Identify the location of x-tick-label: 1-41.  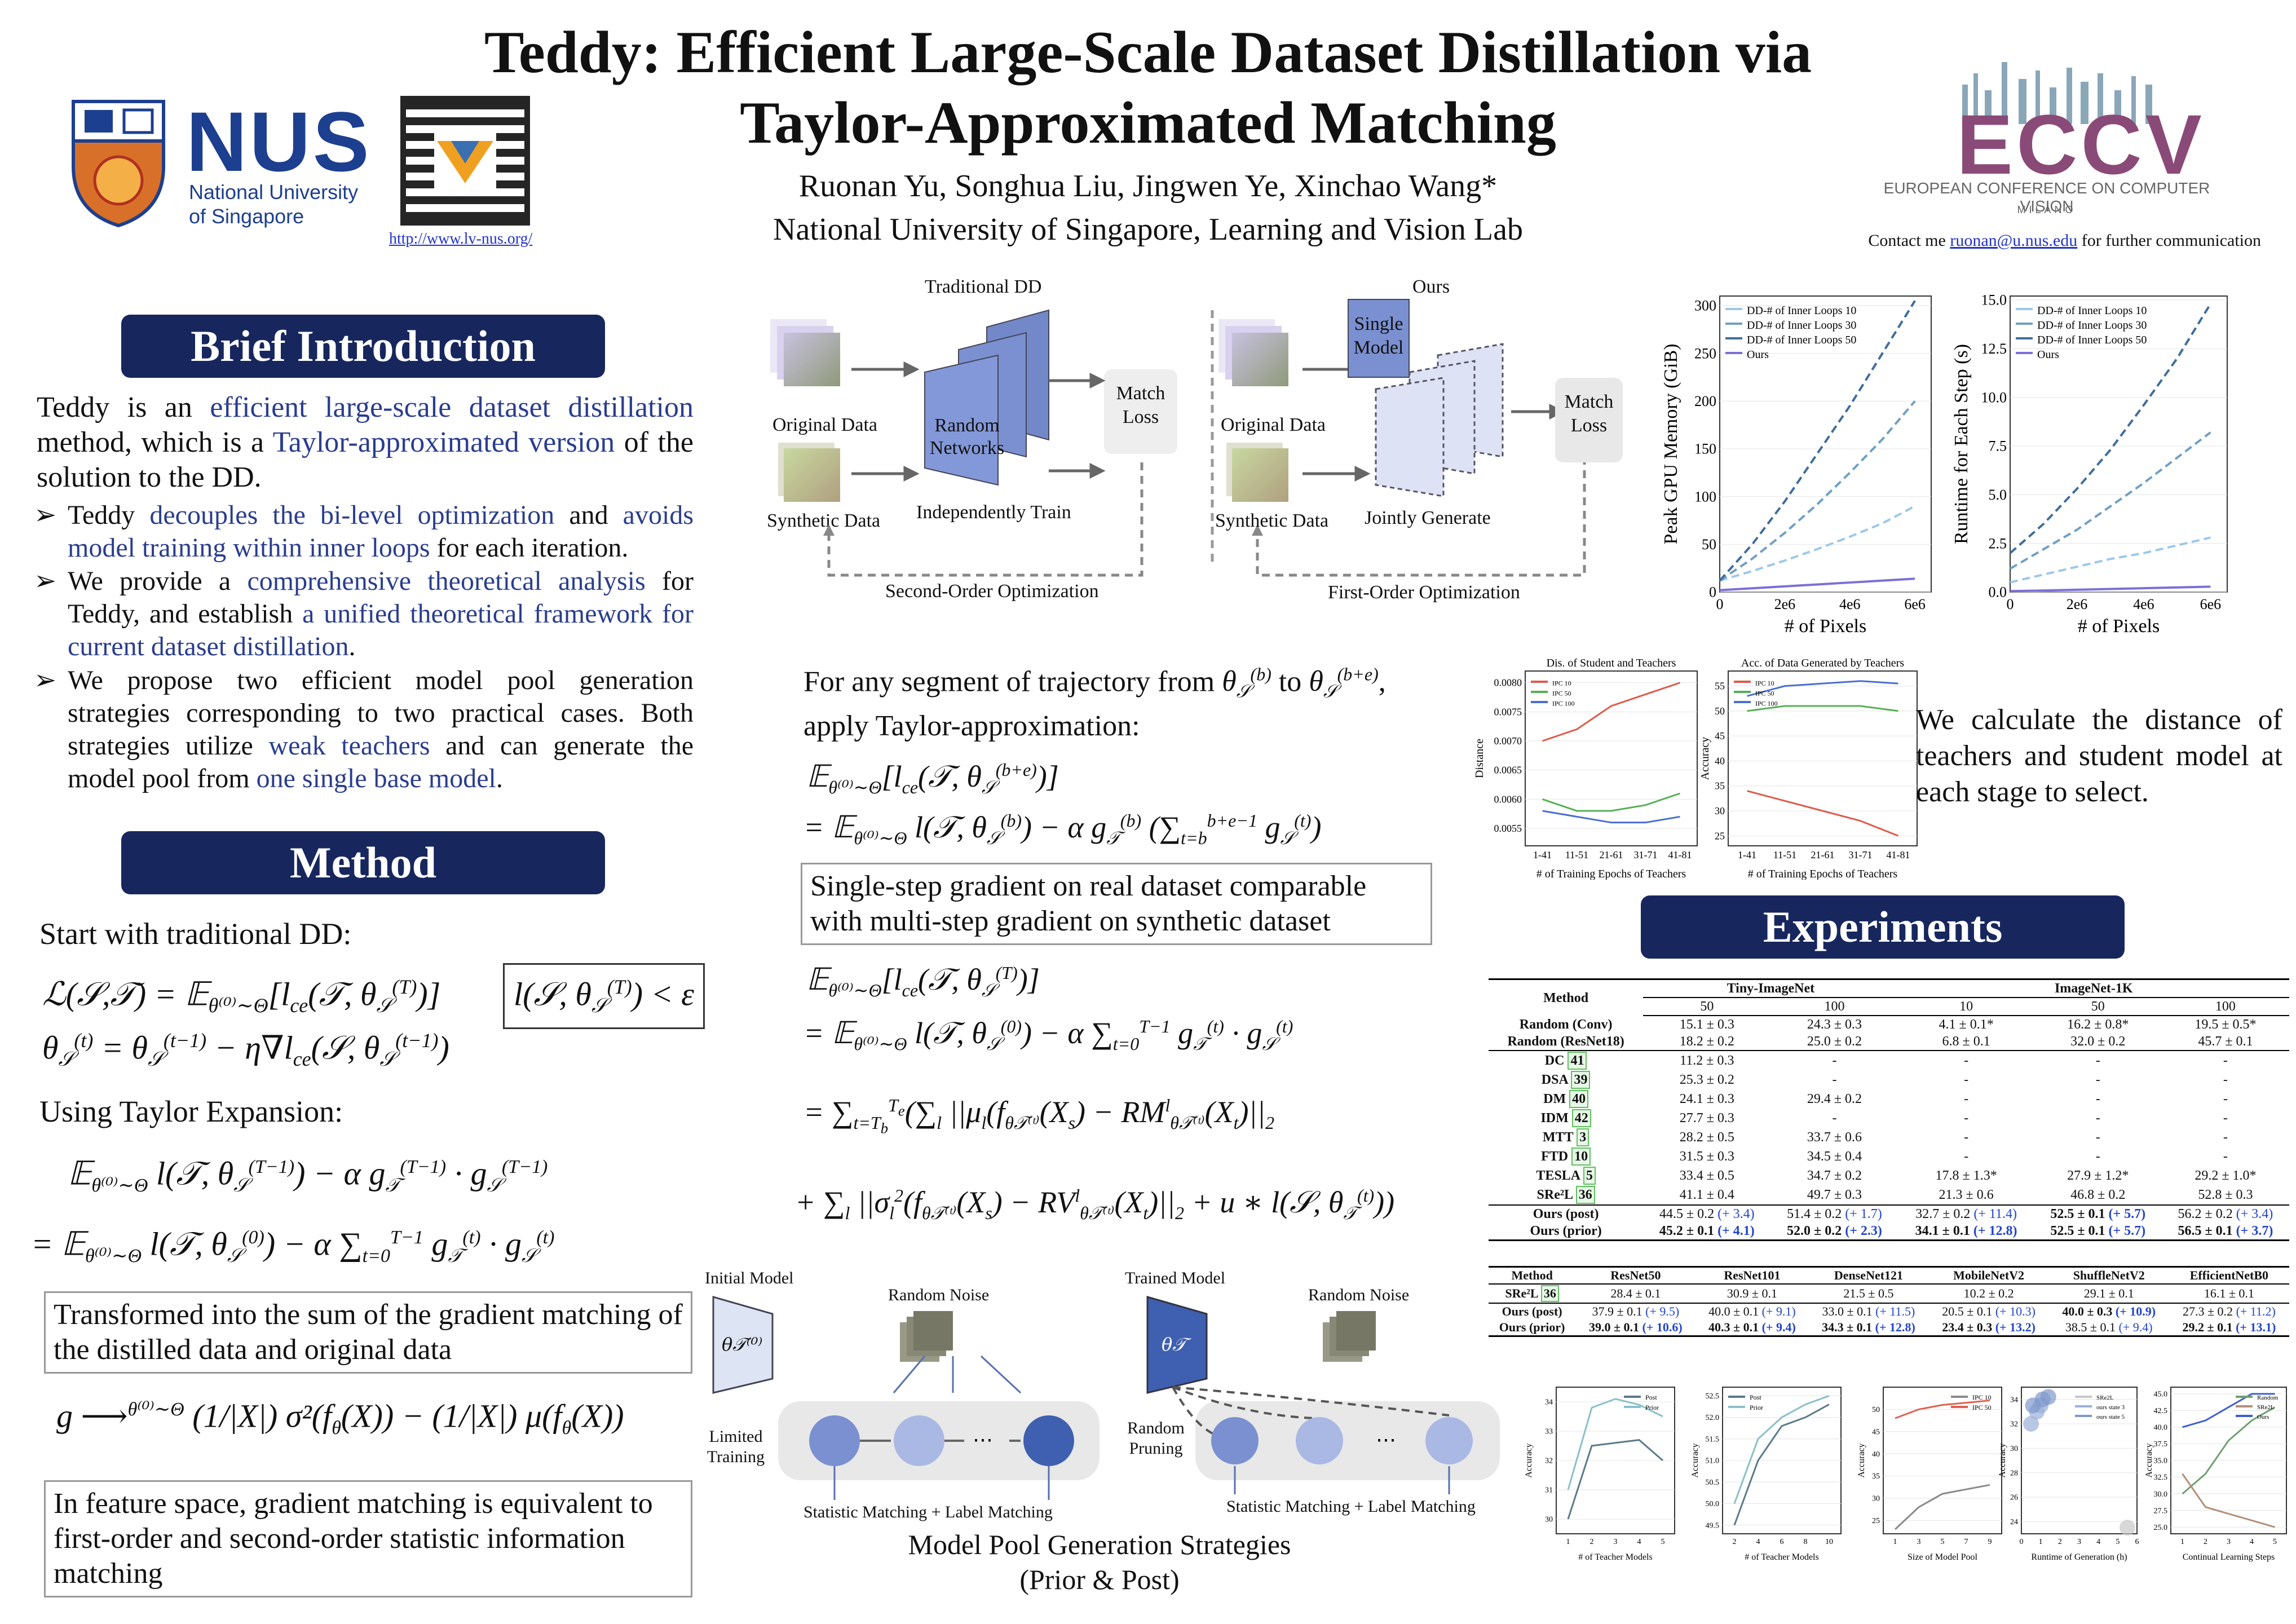
(1542, 854).